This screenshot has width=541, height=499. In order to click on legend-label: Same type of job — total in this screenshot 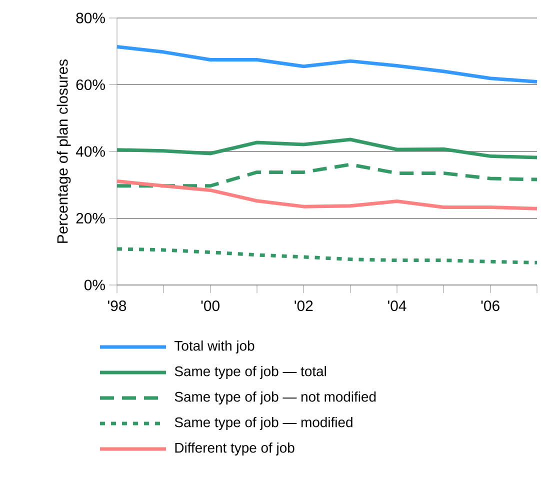, I will do `click(250, 372)`.